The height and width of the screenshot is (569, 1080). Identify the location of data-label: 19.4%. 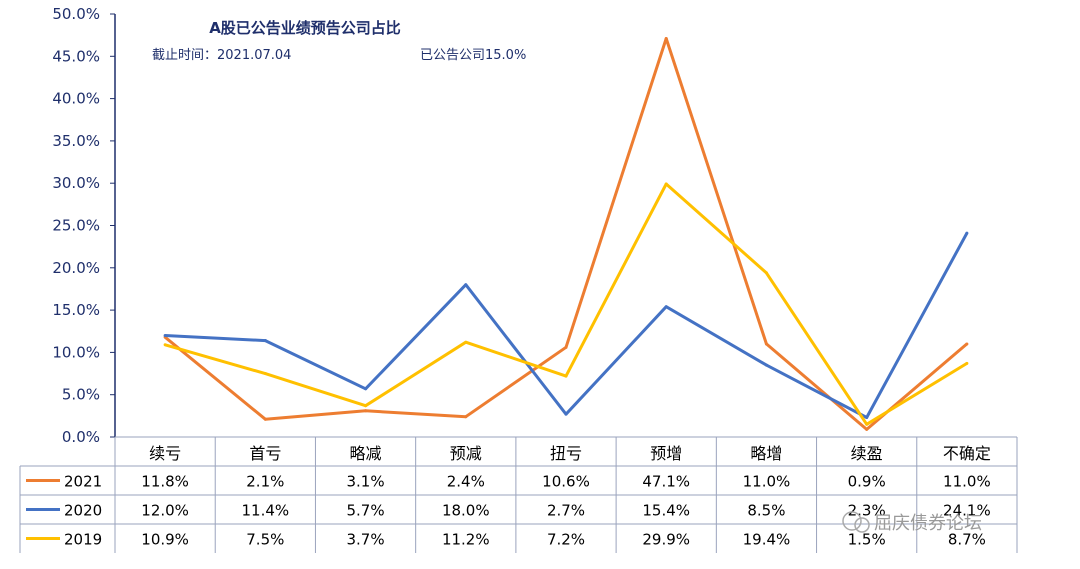
(767, 540).